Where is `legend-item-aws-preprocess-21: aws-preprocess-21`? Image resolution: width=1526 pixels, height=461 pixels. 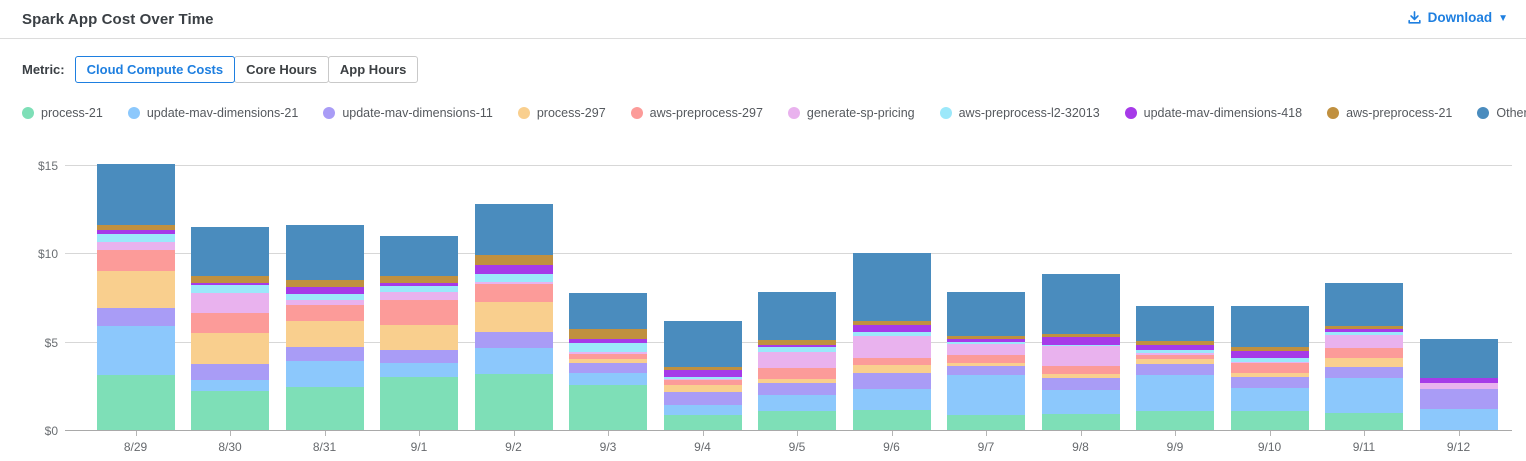 legend-item-aws-preprocess-21: aws-preprocess-21 is located at coordinates (1389, 113).